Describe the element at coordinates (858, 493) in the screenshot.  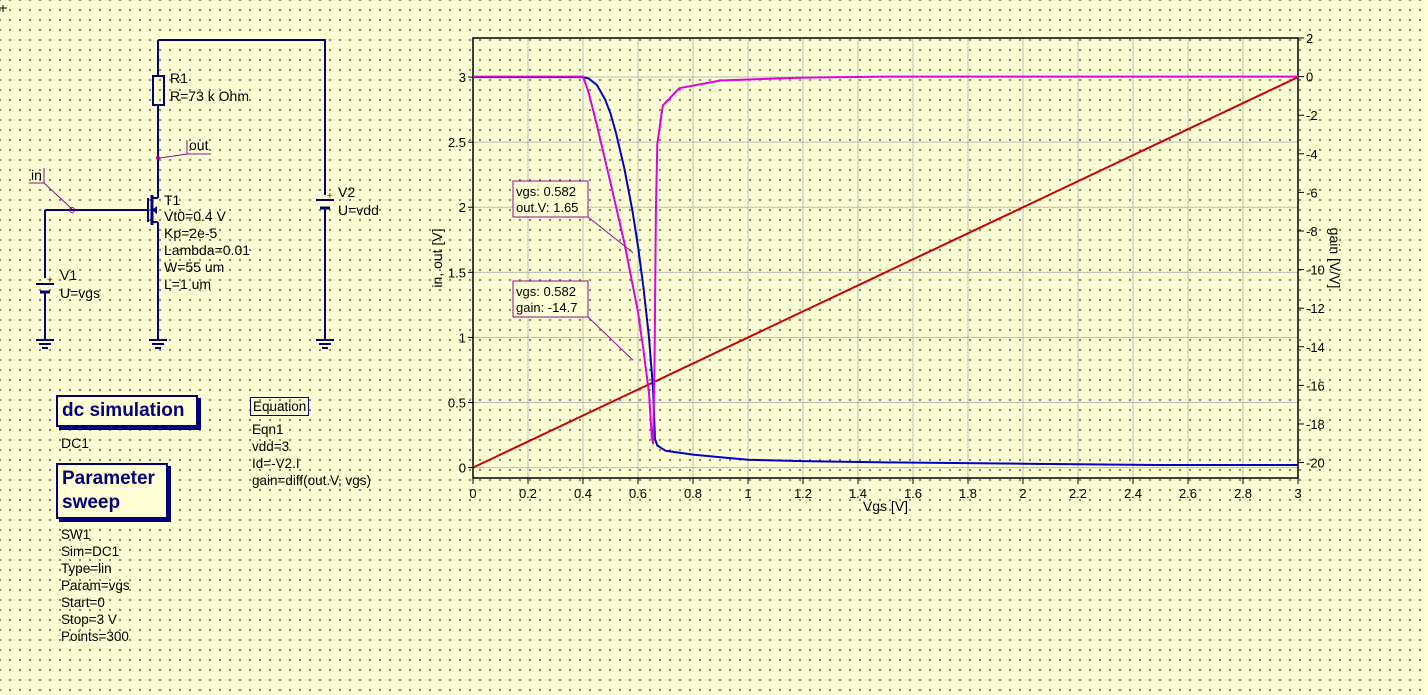
I see `x-tick-label: 1.4` at that location.